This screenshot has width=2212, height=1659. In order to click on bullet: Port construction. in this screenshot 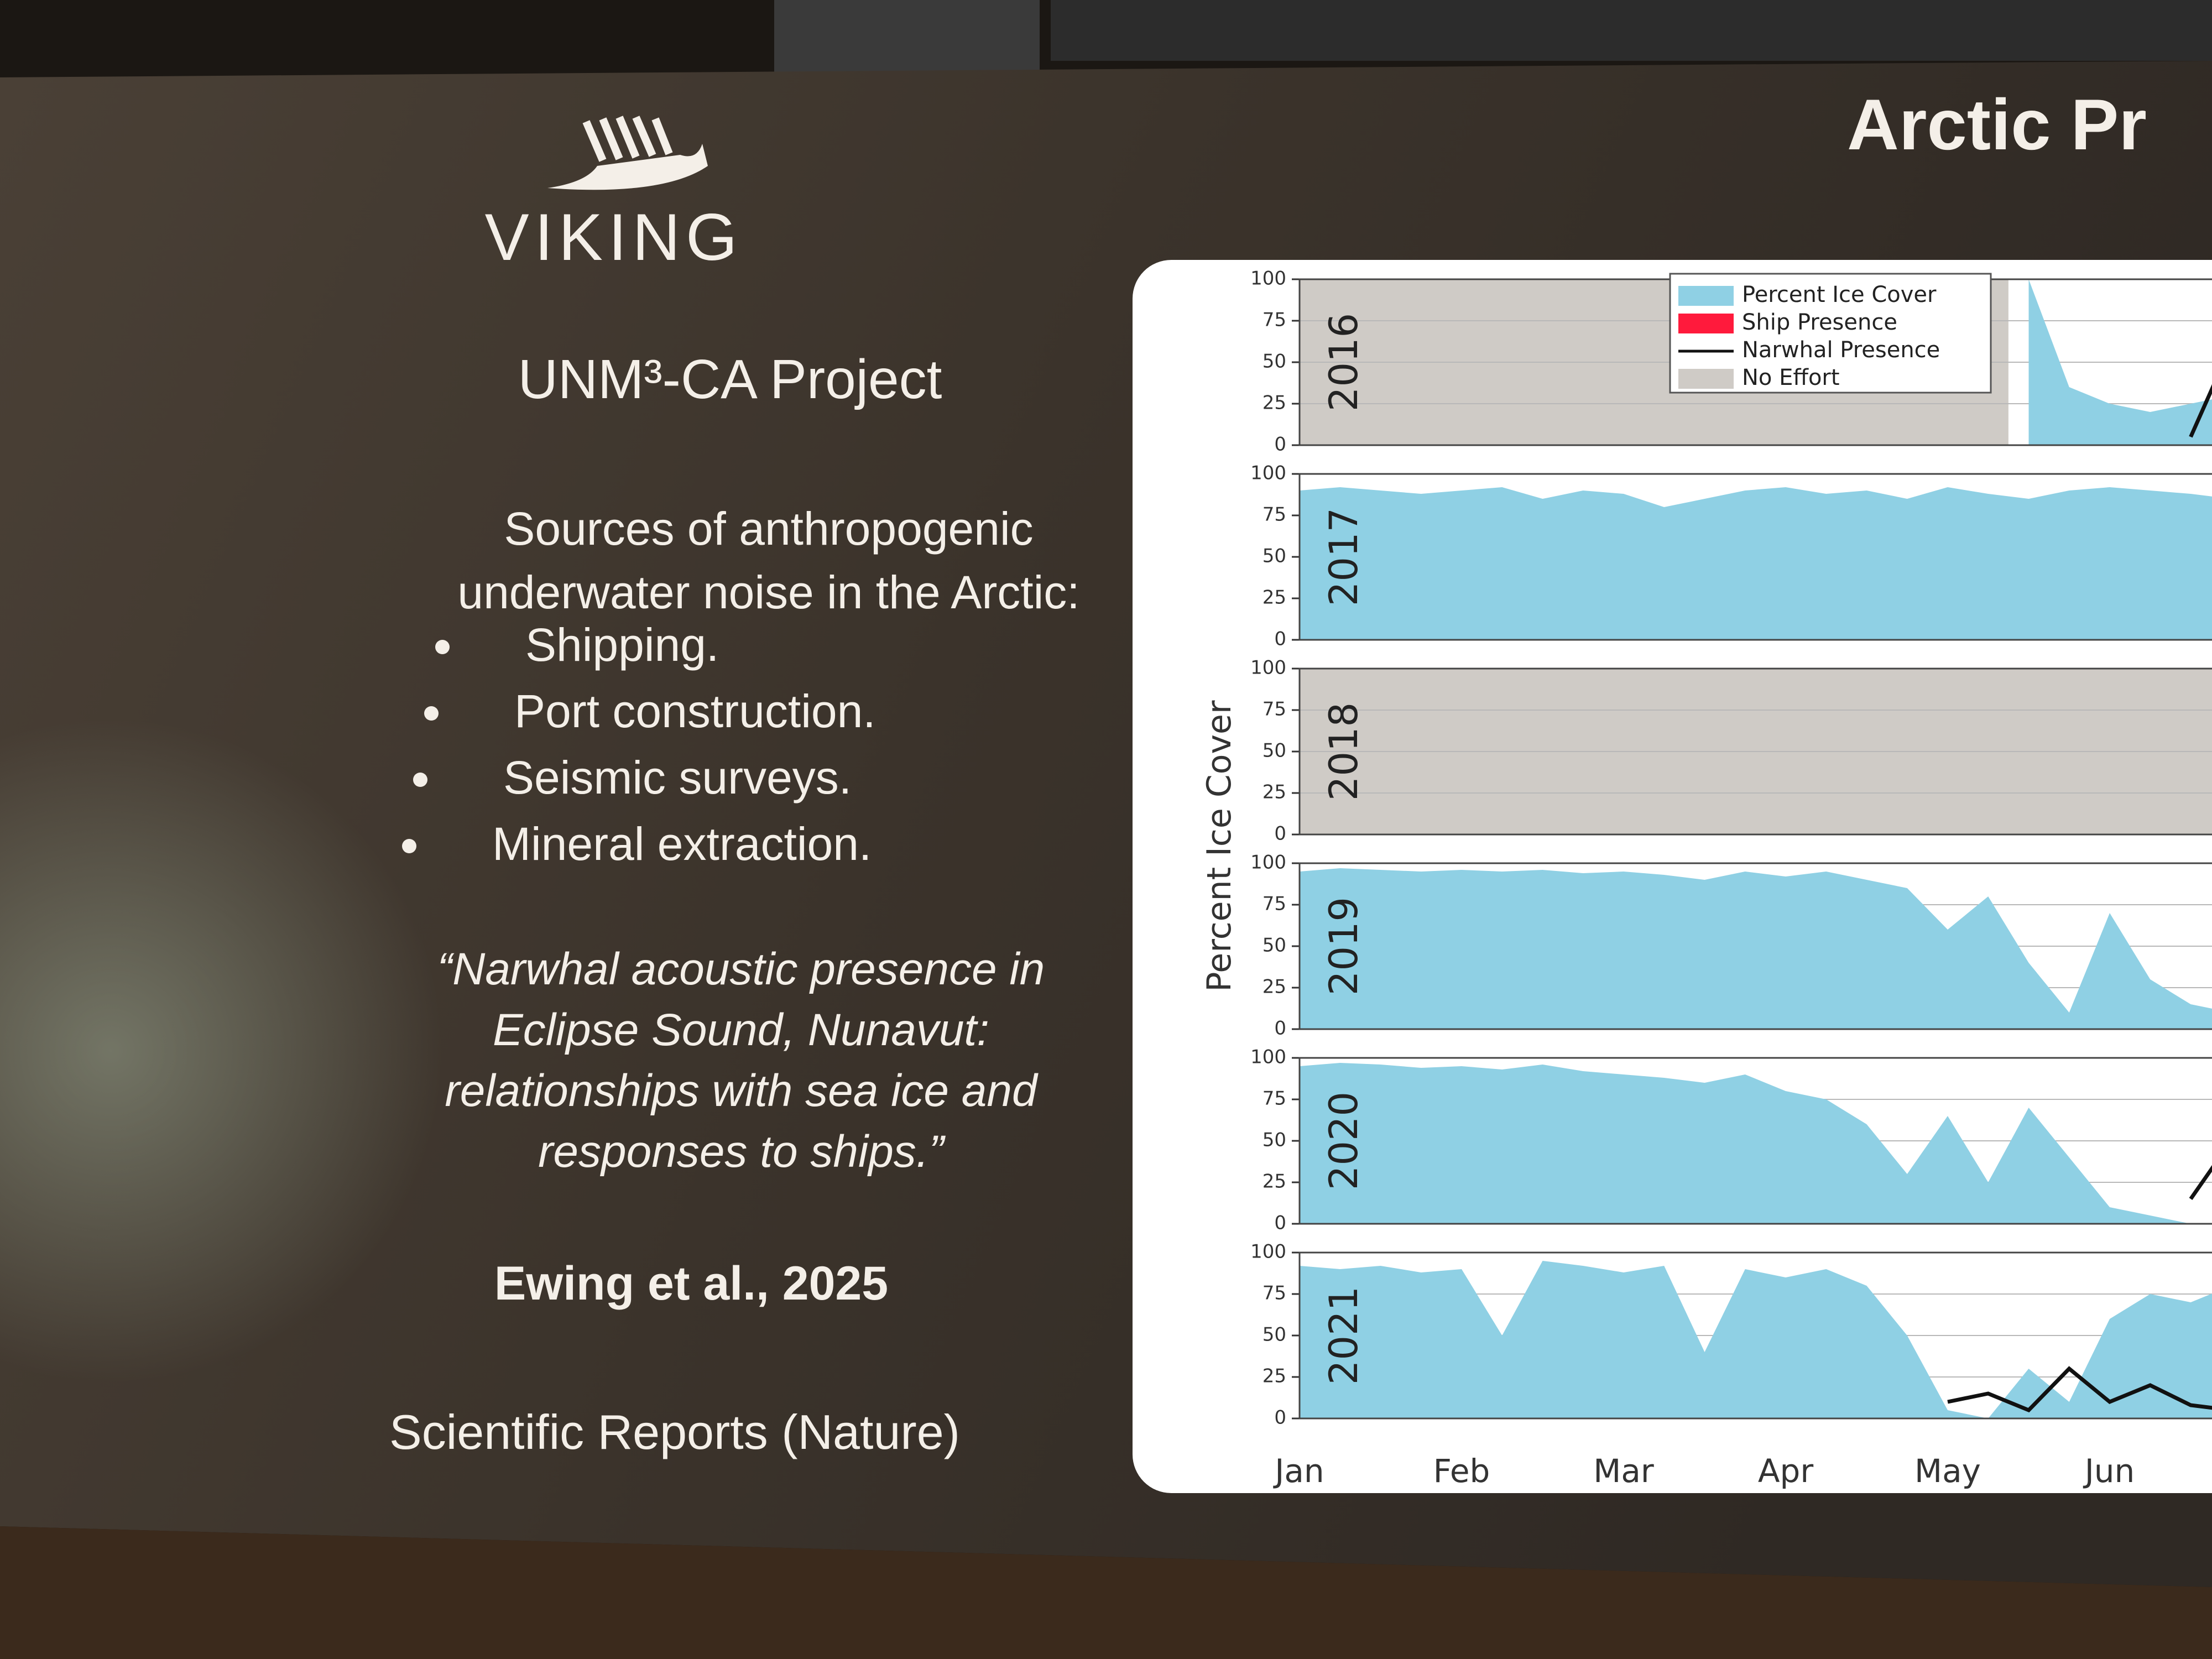, I will do `click(695, 711)`.